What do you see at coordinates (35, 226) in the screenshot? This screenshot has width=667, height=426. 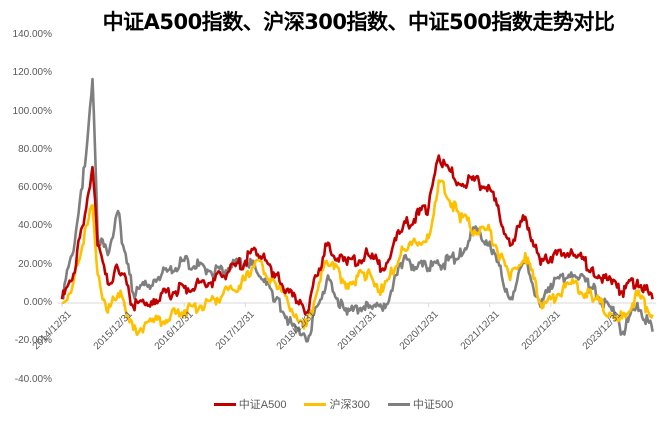 I see `y-tick-label: 40.00%` at bounding box center [35, 226].